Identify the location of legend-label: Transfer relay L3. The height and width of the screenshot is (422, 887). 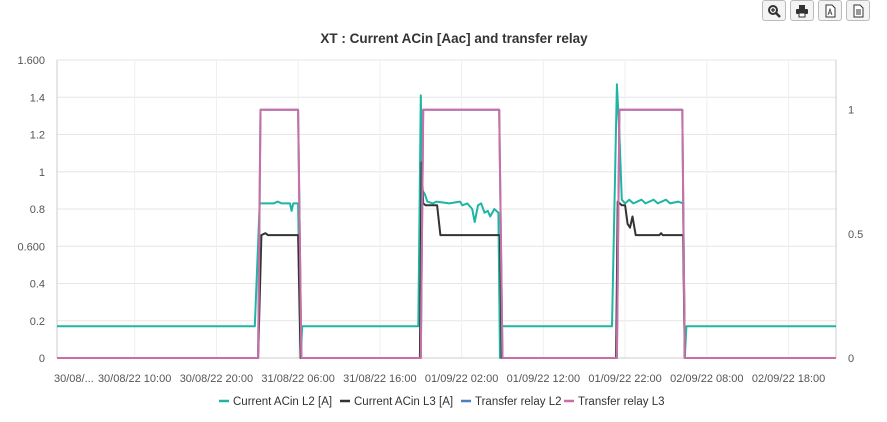
(621, 402).